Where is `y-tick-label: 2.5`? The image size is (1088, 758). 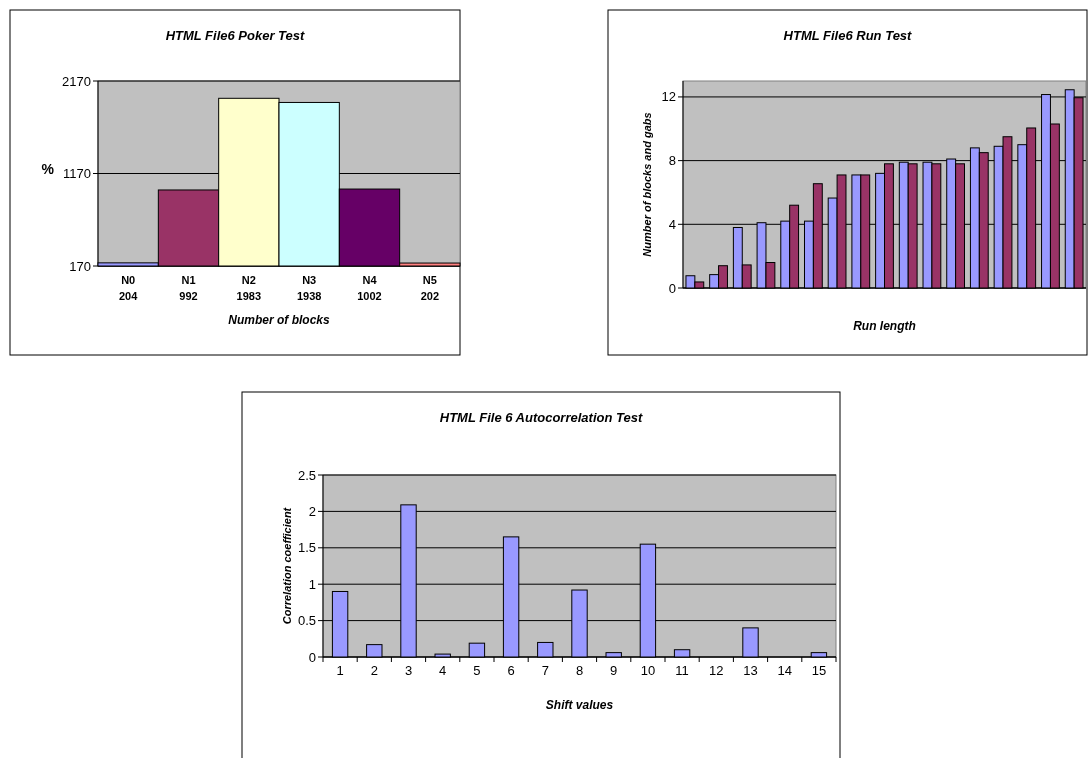 y-tick-label: 2.5 is located at coordinates (306, 475).